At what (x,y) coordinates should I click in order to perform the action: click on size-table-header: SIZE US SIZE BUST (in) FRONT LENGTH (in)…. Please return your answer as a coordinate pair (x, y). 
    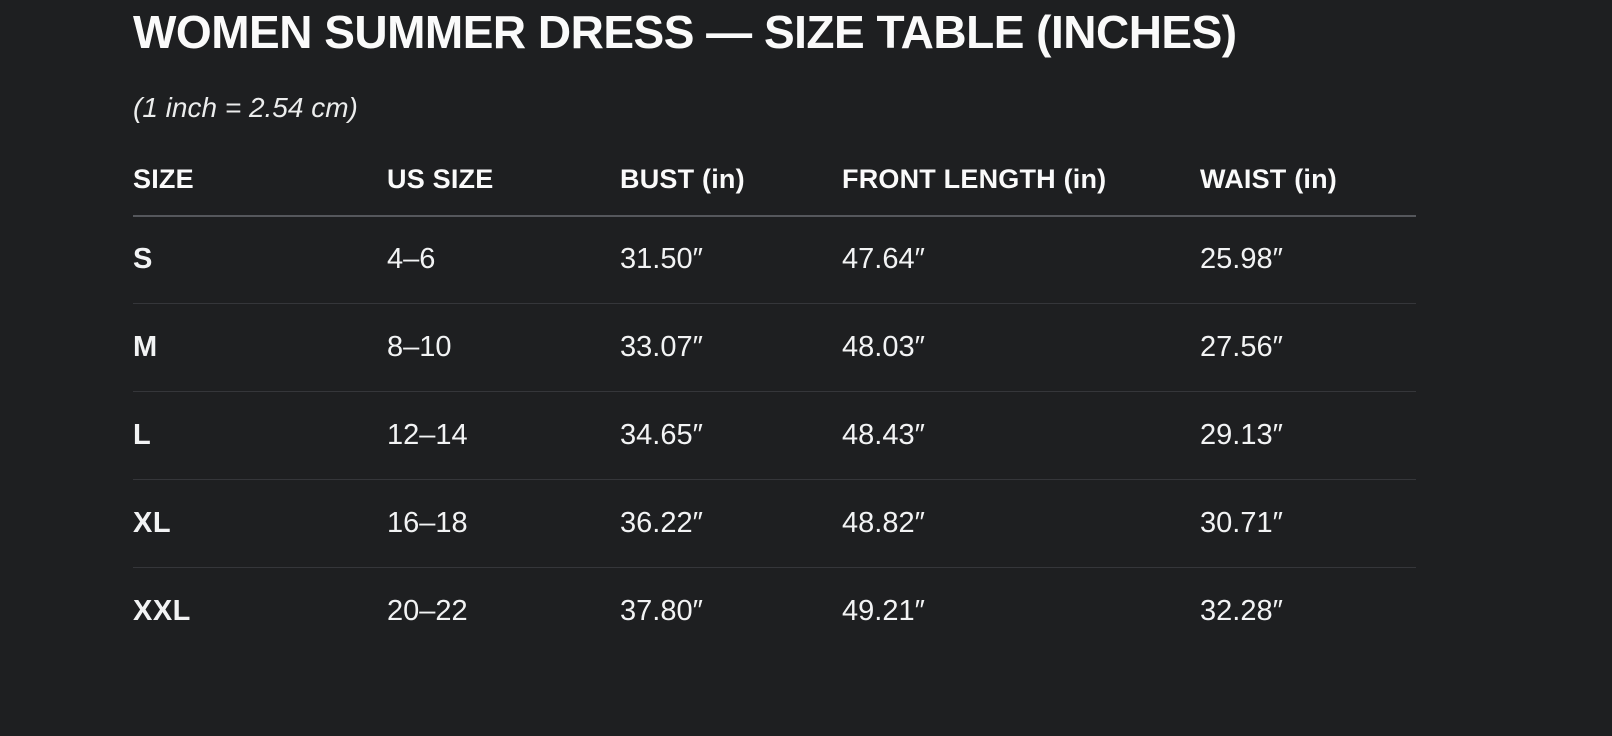
    Looking at the image, I should click on (774, 183).